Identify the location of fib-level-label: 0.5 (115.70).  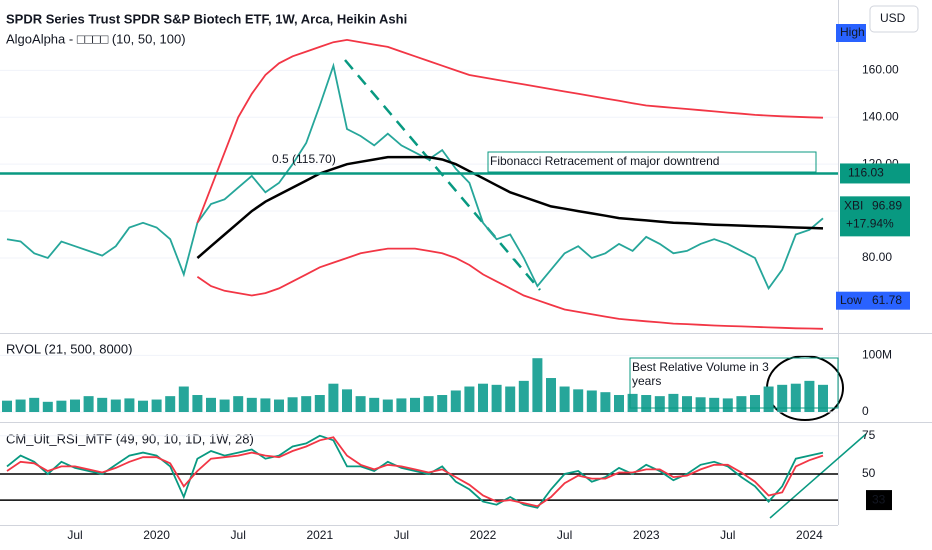
(304, 159).